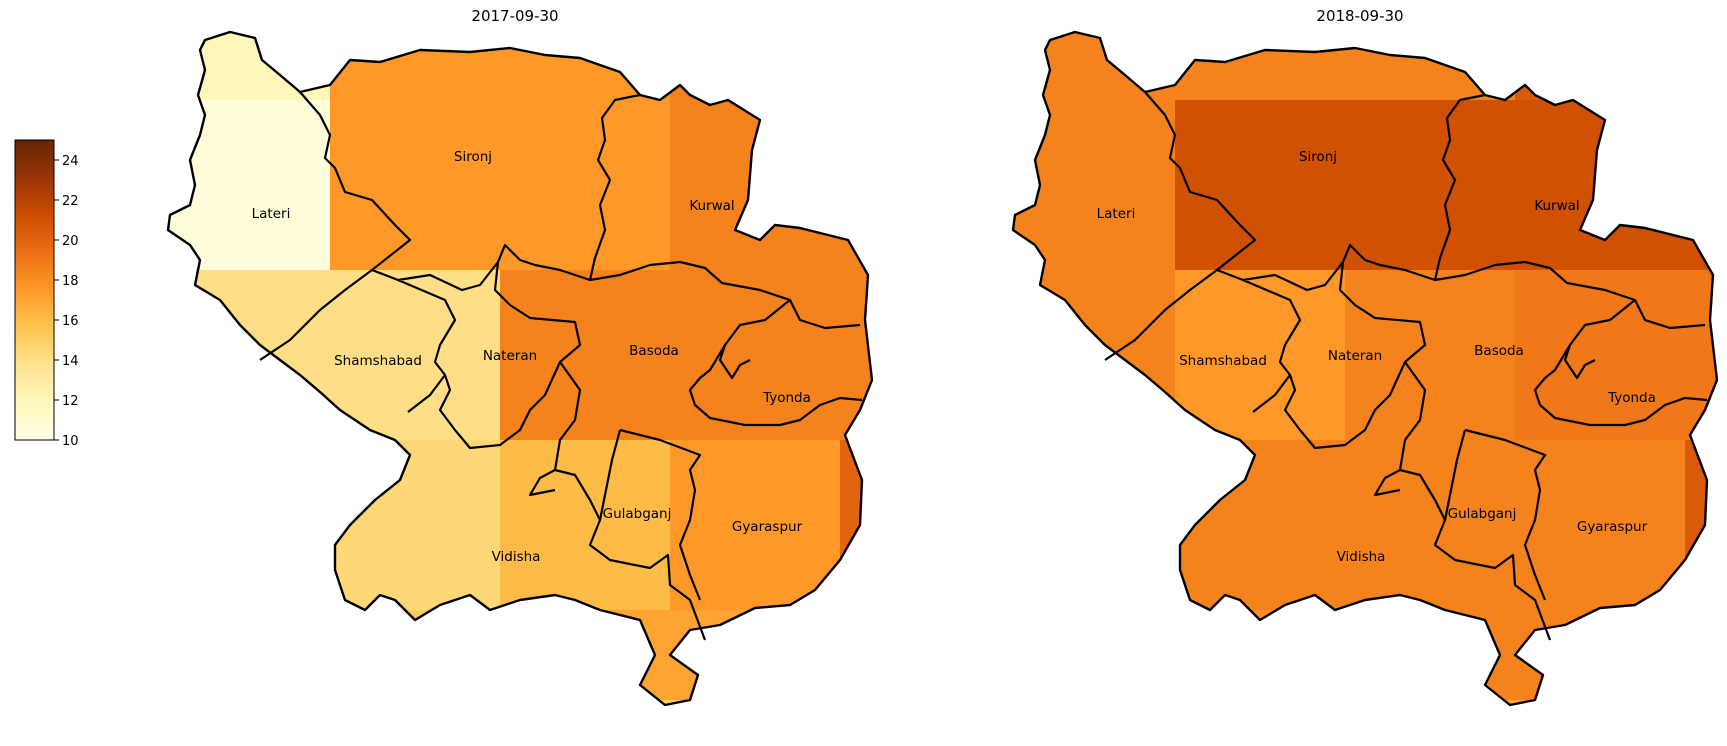 The height and width of the screenshot is (746, 1727). Describe the element at coordinates (70, 281) in the screenshot. I see `colorbar-tick-label: 18` at that location.